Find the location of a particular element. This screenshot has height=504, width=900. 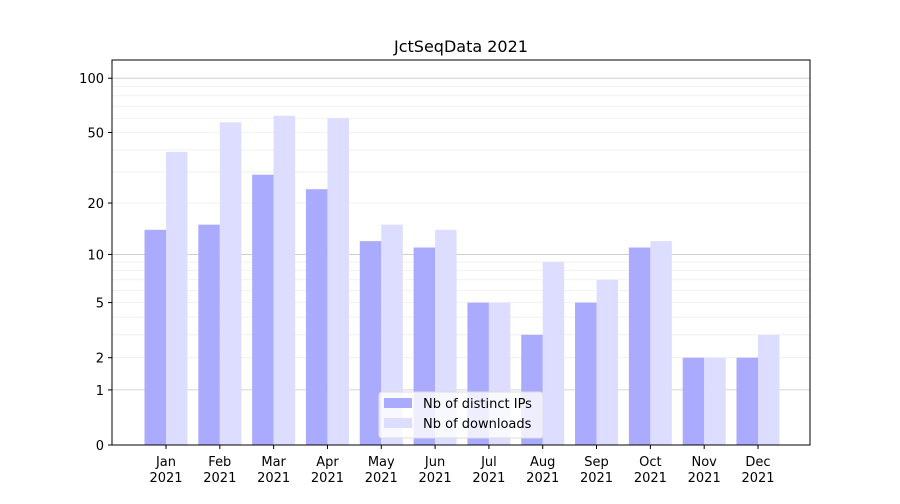

x-tick-label: May 2021 is located at coordinates (381, 470).